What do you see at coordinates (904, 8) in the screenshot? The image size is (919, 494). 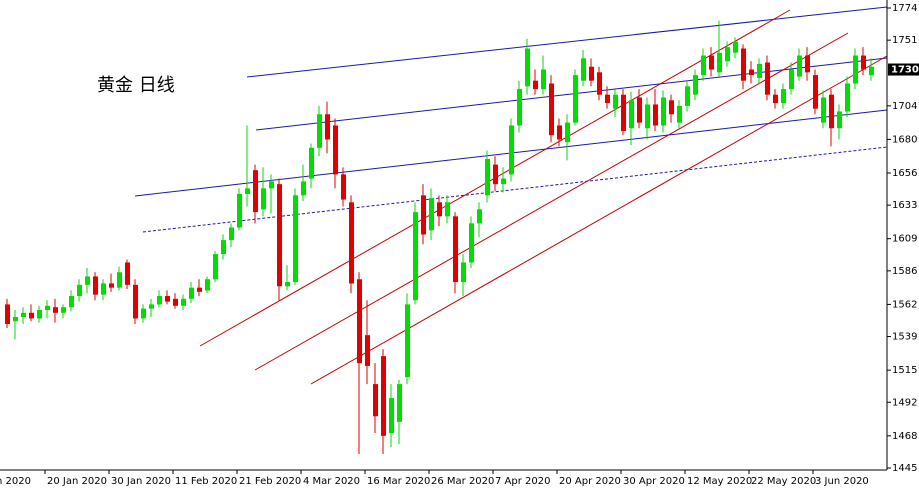 I see `y-tick-label: 1774` at bounding box center [904, 8].